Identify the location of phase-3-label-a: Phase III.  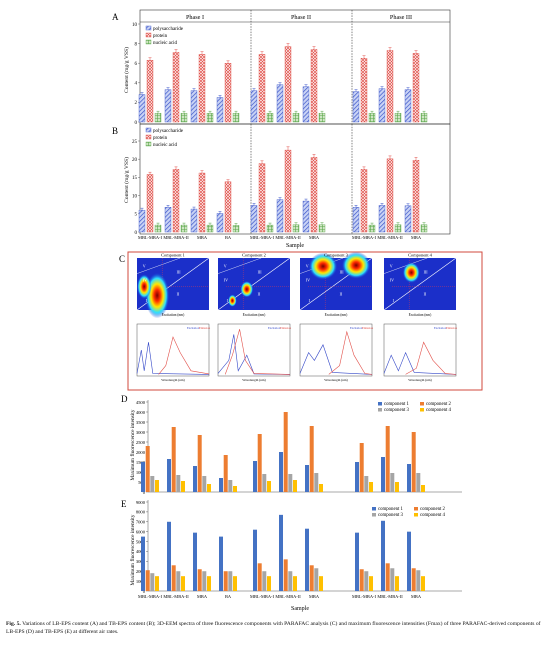
(401, 17).